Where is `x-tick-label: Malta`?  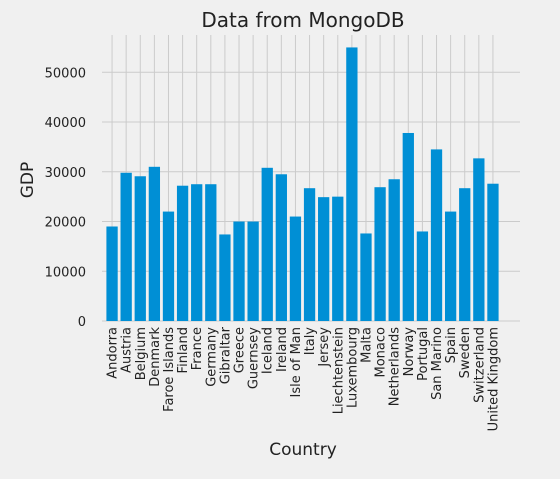 x-tick-label: Malta is located at coordinates (366, 345).